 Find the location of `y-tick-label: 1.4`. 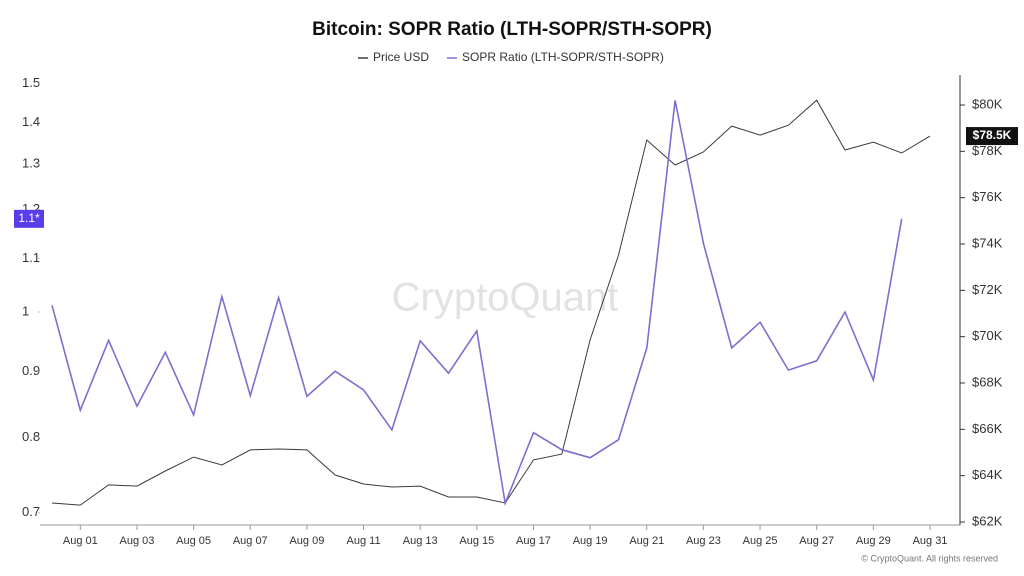

y-tick-label: 1.4 is located at coordinates (31, 121).